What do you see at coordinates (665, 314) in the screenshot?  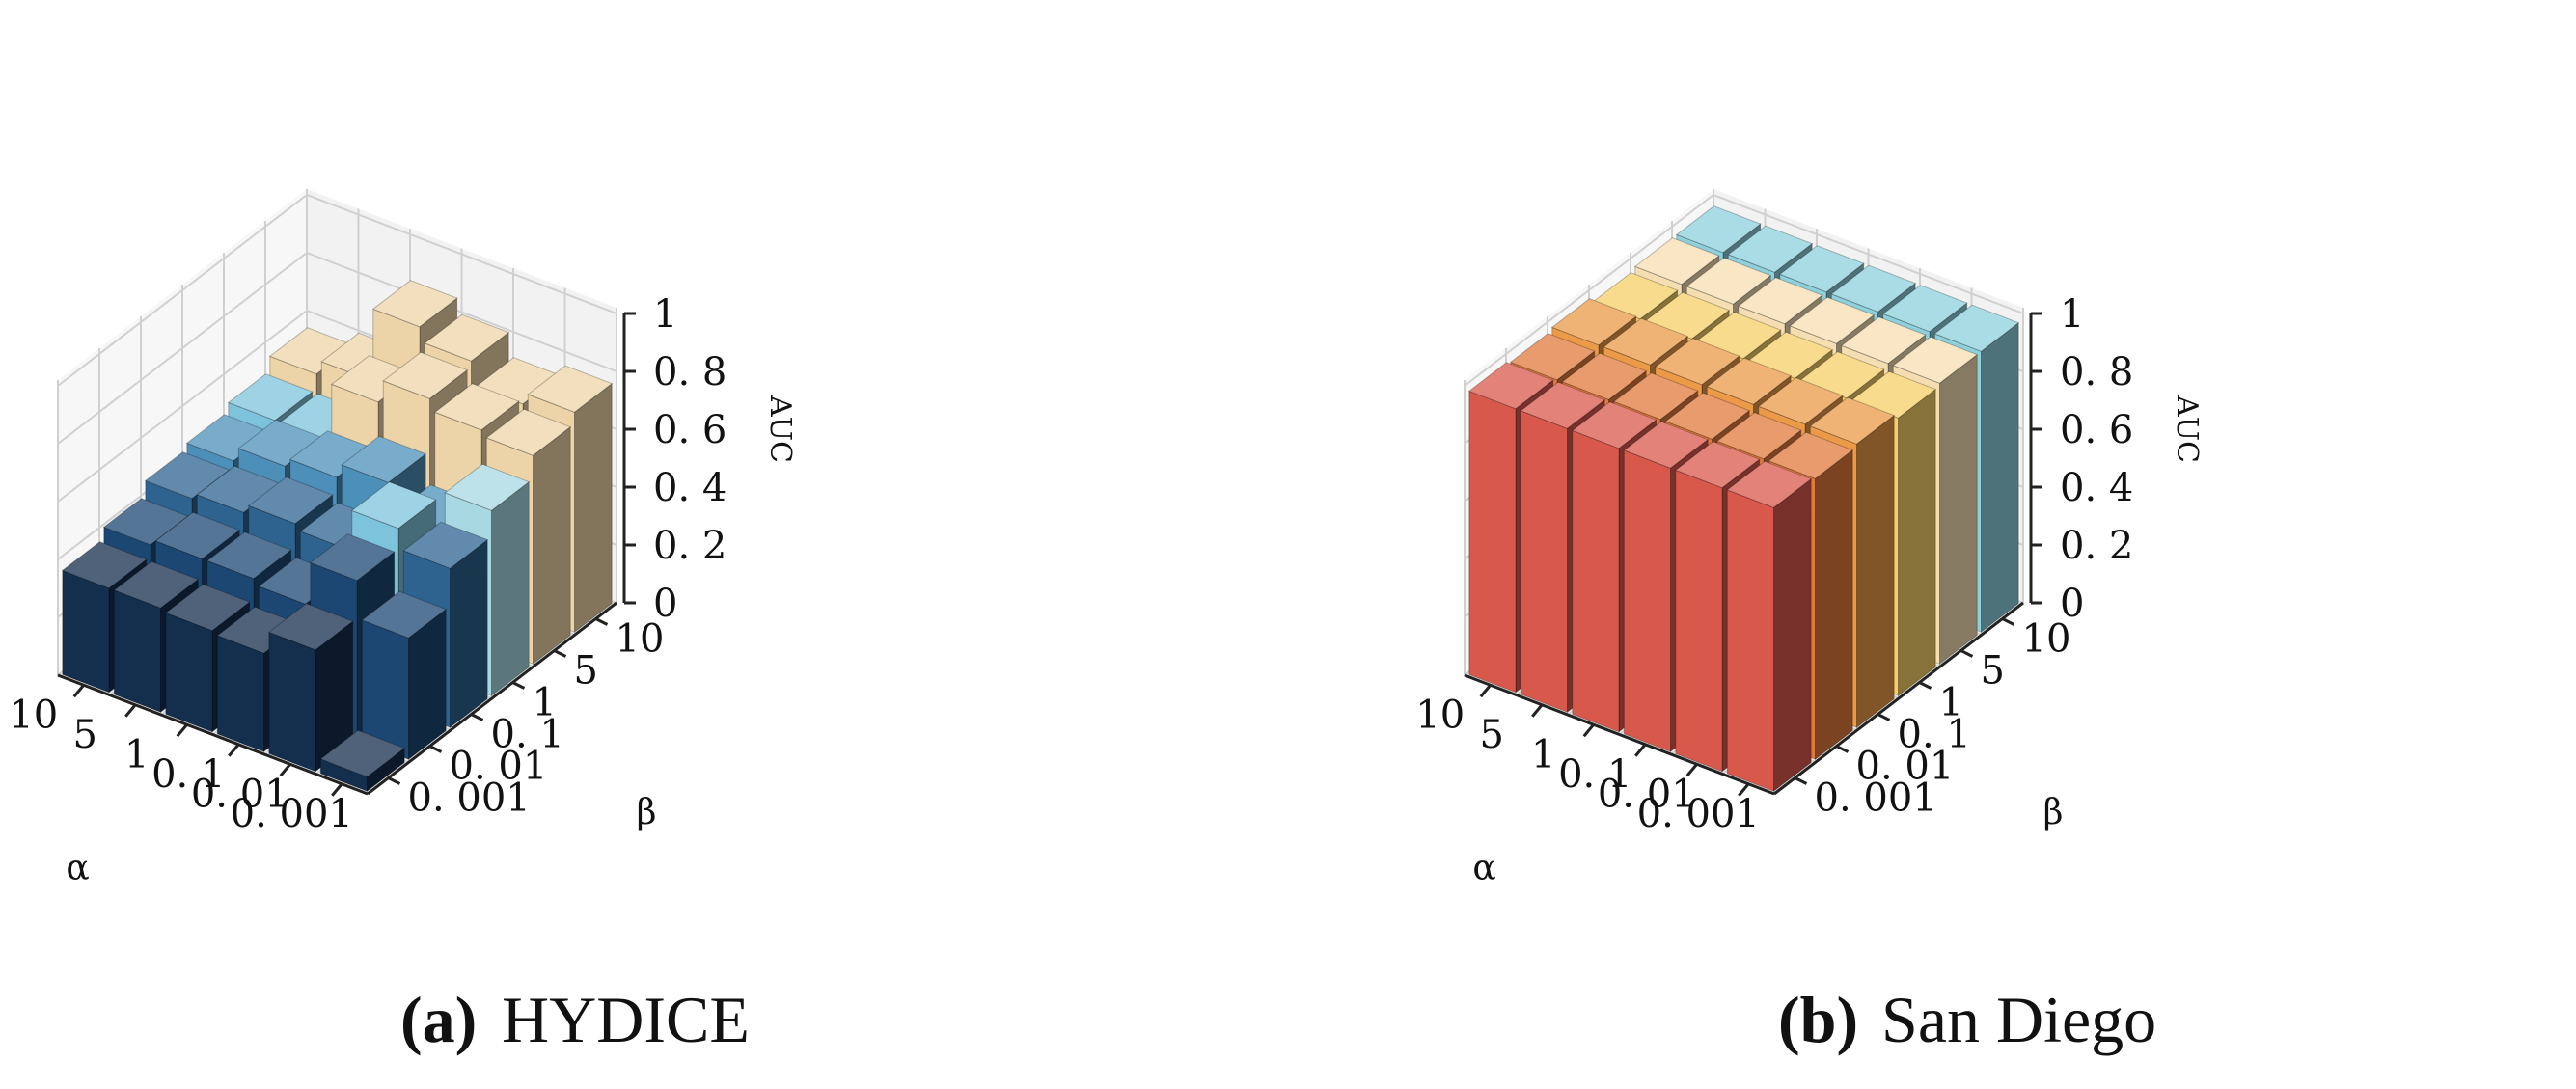 I see `z-tick-label: 1` at bounding box center [665, 314].